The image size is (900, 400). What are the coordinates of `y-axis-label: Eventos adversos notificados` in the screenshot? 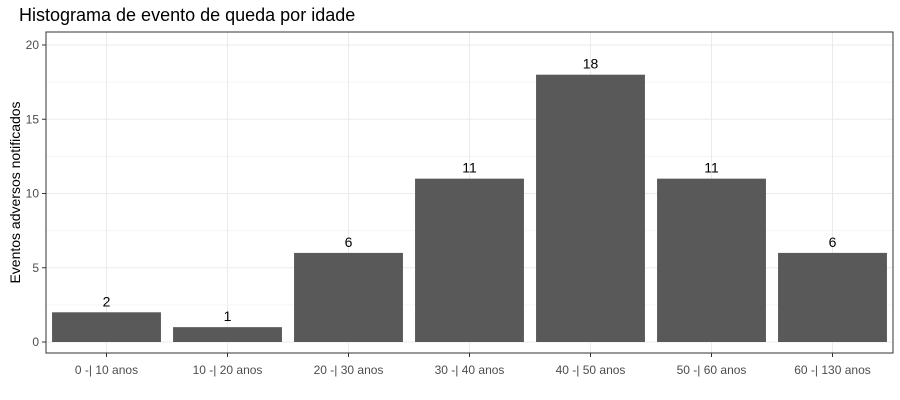 It's located at (15, 192).